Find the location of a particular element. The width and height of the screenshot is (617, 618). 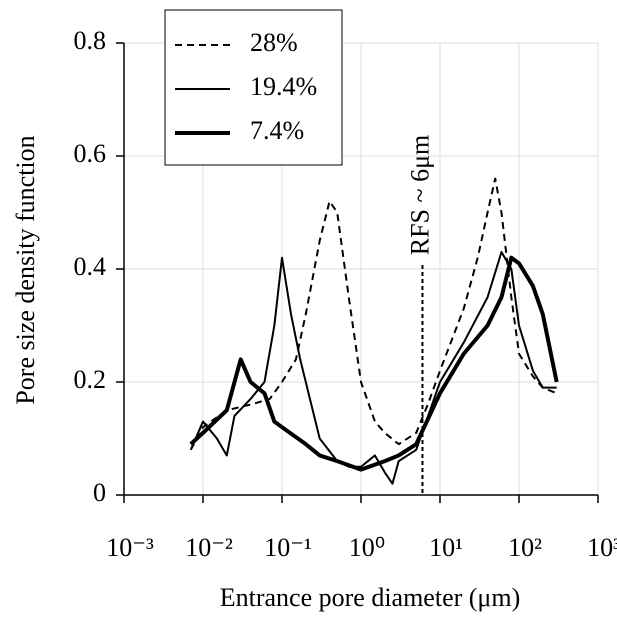

x-tick-label: 10⁻² is located at coordinates (209, 547).